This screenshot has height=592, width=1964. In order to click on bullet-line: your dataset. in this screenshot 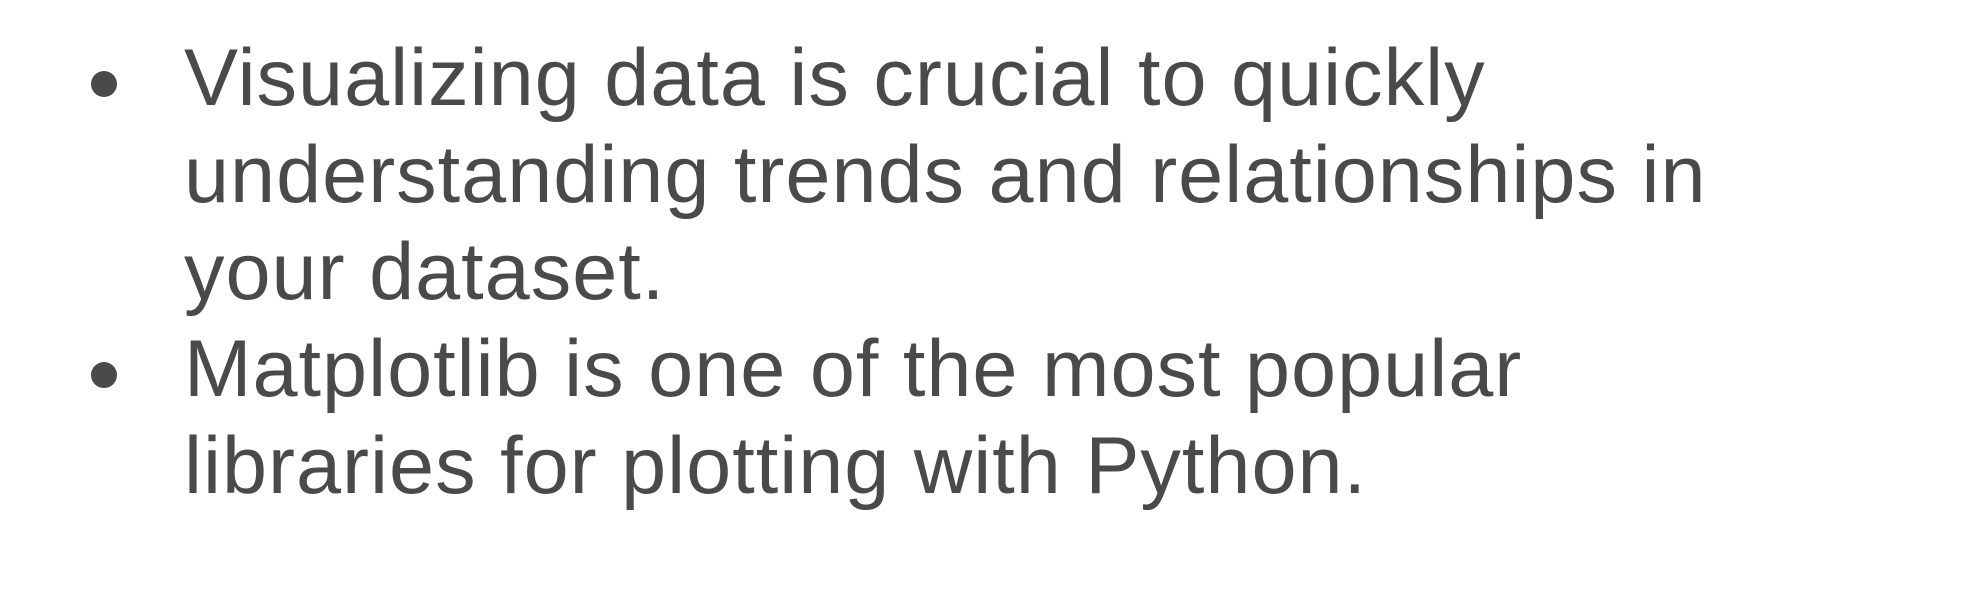, I will do `click(425, 272)`.